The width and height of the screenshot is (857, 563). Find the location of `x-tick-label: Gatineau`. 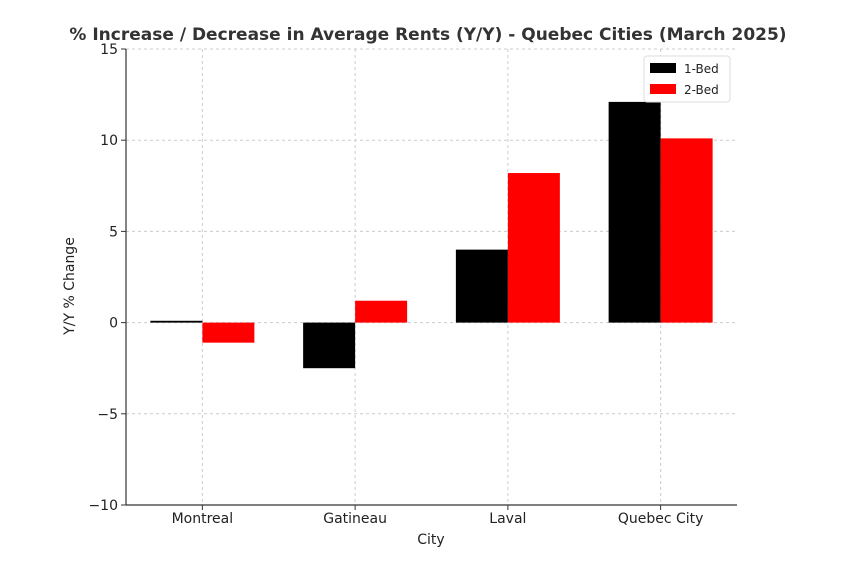

x-tick-label: Gatineau is located at coordinates (355, 519).